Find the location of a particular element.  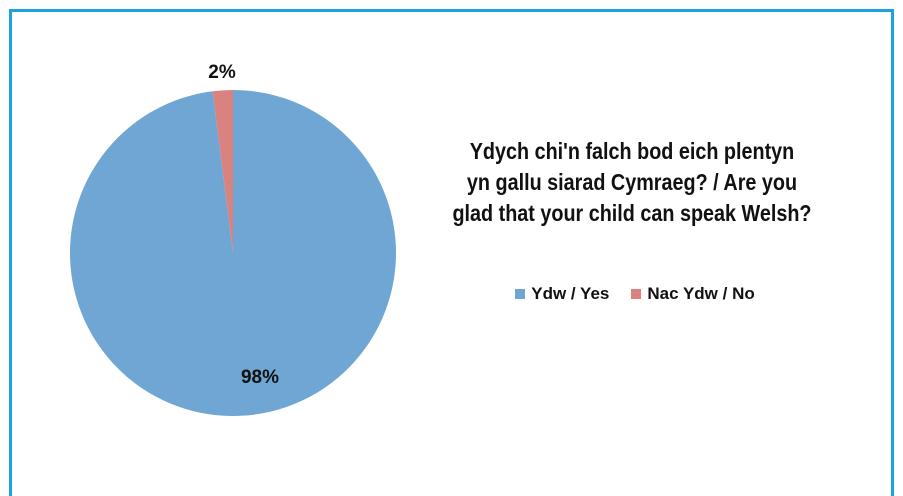

legend-item-yes: Ydw / Yes is located at coordinates (562, 294).